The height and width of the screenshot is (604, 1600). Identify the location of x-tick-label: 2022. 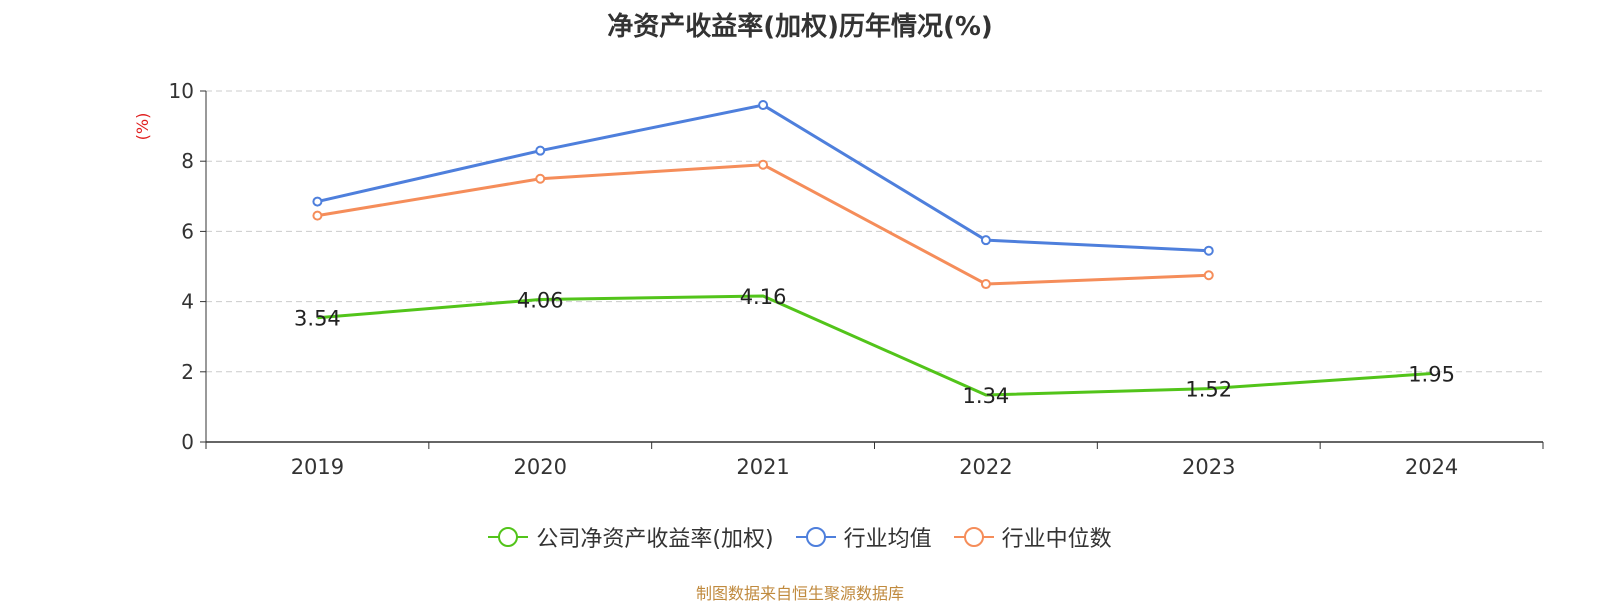
(985, 467).